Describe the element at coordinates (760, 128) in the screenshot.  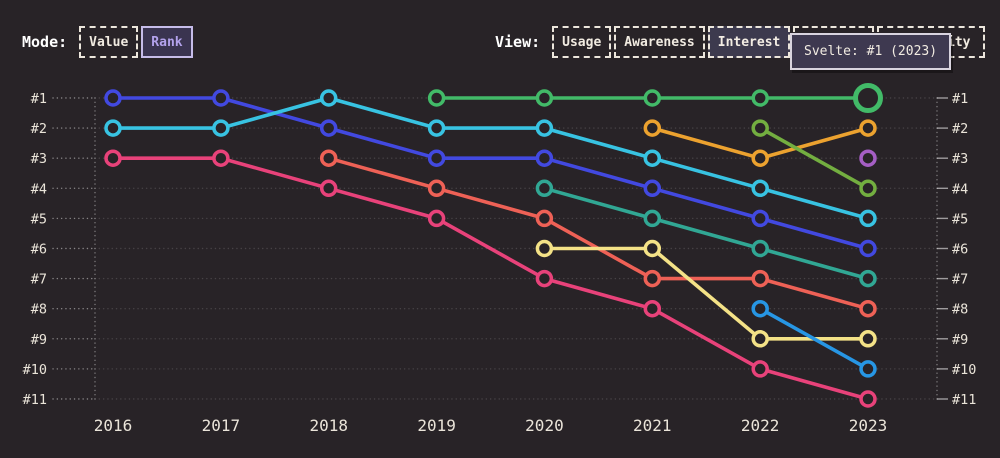
I see `data-point-series-lime-2022` at that location.